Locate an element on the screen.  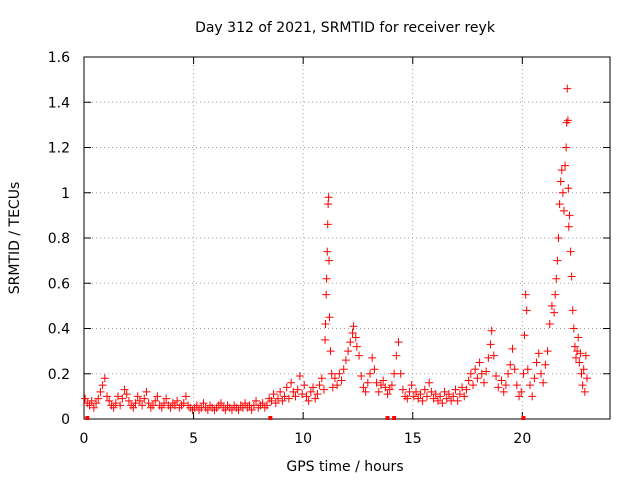
x-tick-label: 0 is located at coordinates (84, 439).